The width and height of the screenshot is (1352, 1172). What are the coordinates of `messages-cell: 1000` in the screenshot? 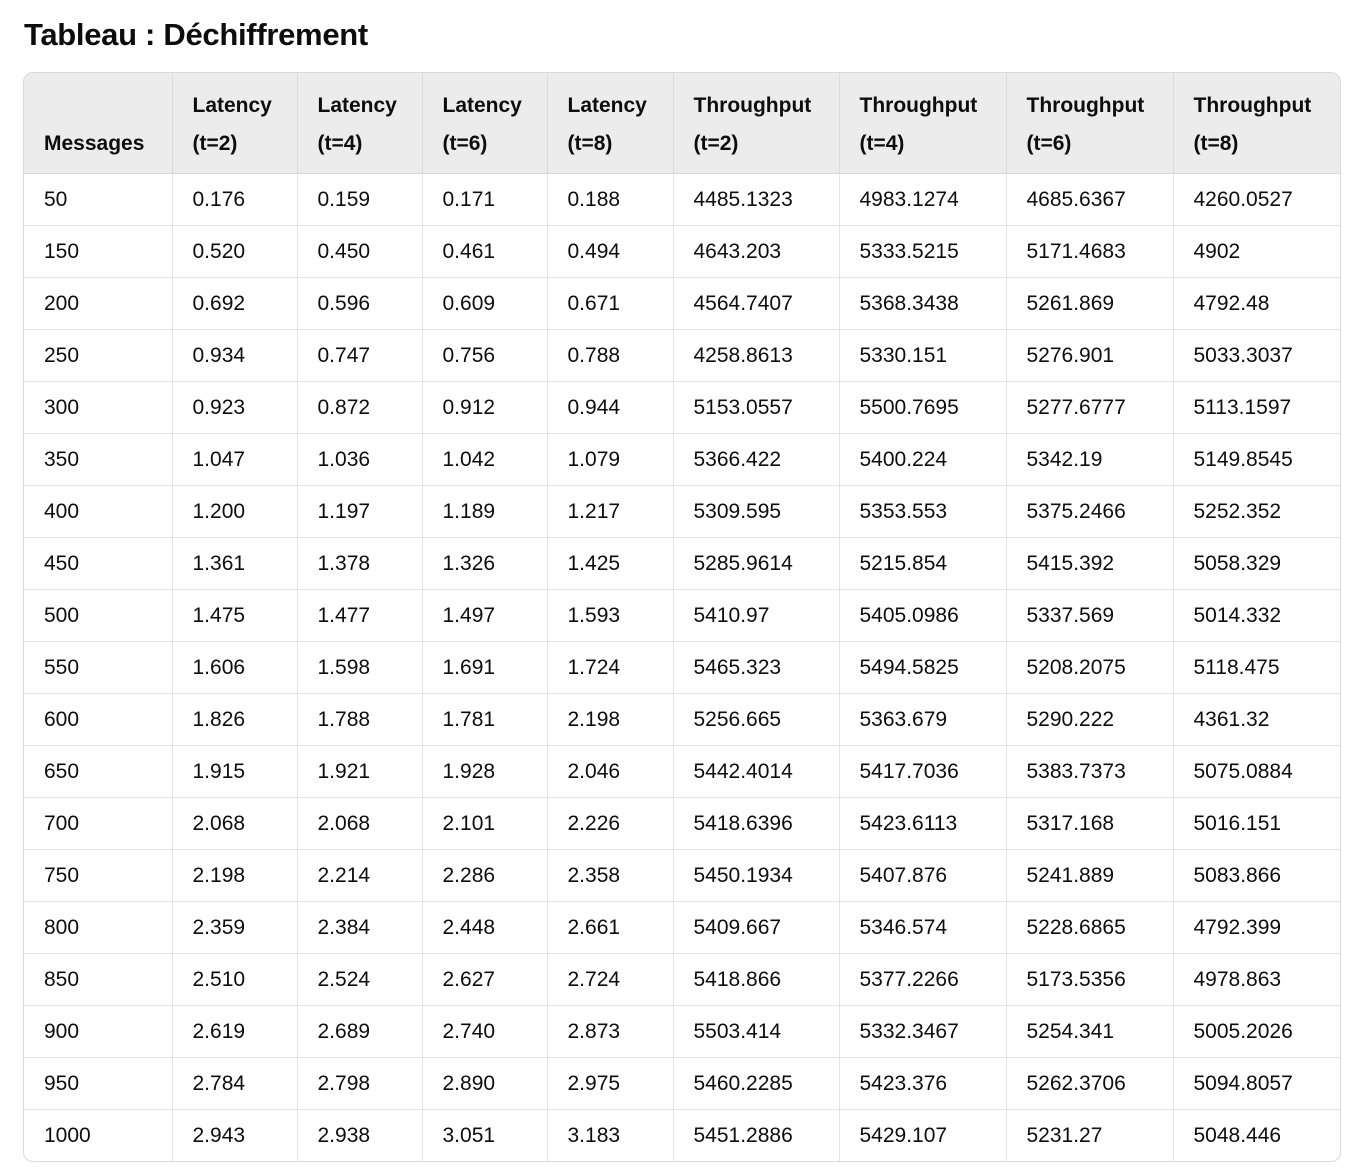 It's located at (98, 1135).